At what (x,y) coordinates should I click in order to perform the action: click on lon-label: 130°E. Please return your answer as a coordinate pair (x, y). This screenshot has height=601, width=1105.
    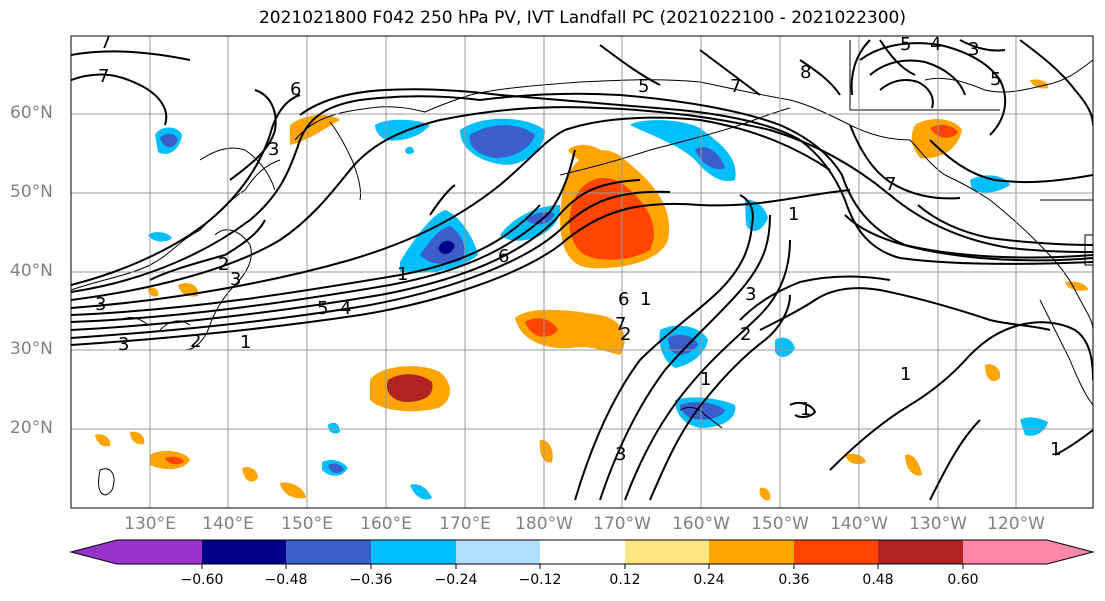
    Looking at the image, I should click on (150, 524).